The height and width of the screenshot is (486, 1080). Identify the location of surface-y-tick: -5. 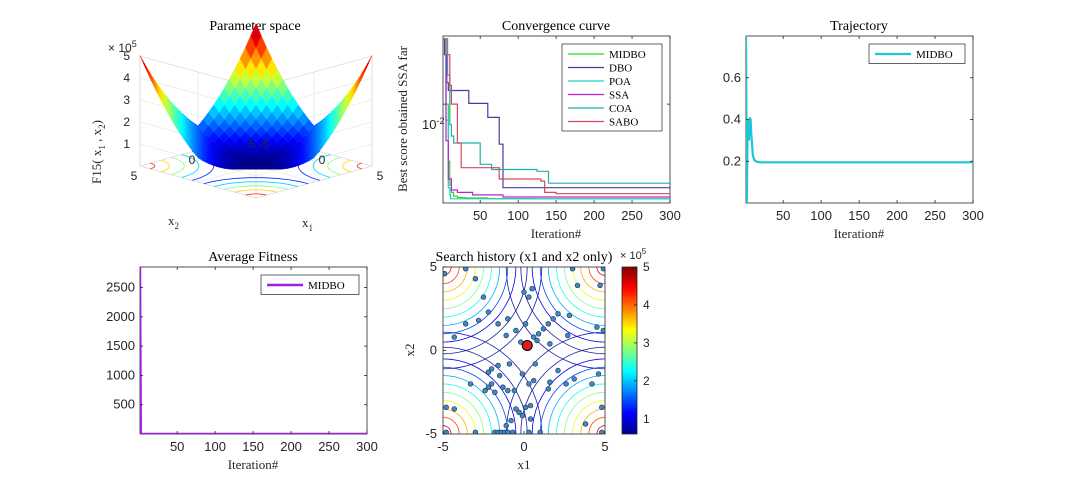
(250, 144).